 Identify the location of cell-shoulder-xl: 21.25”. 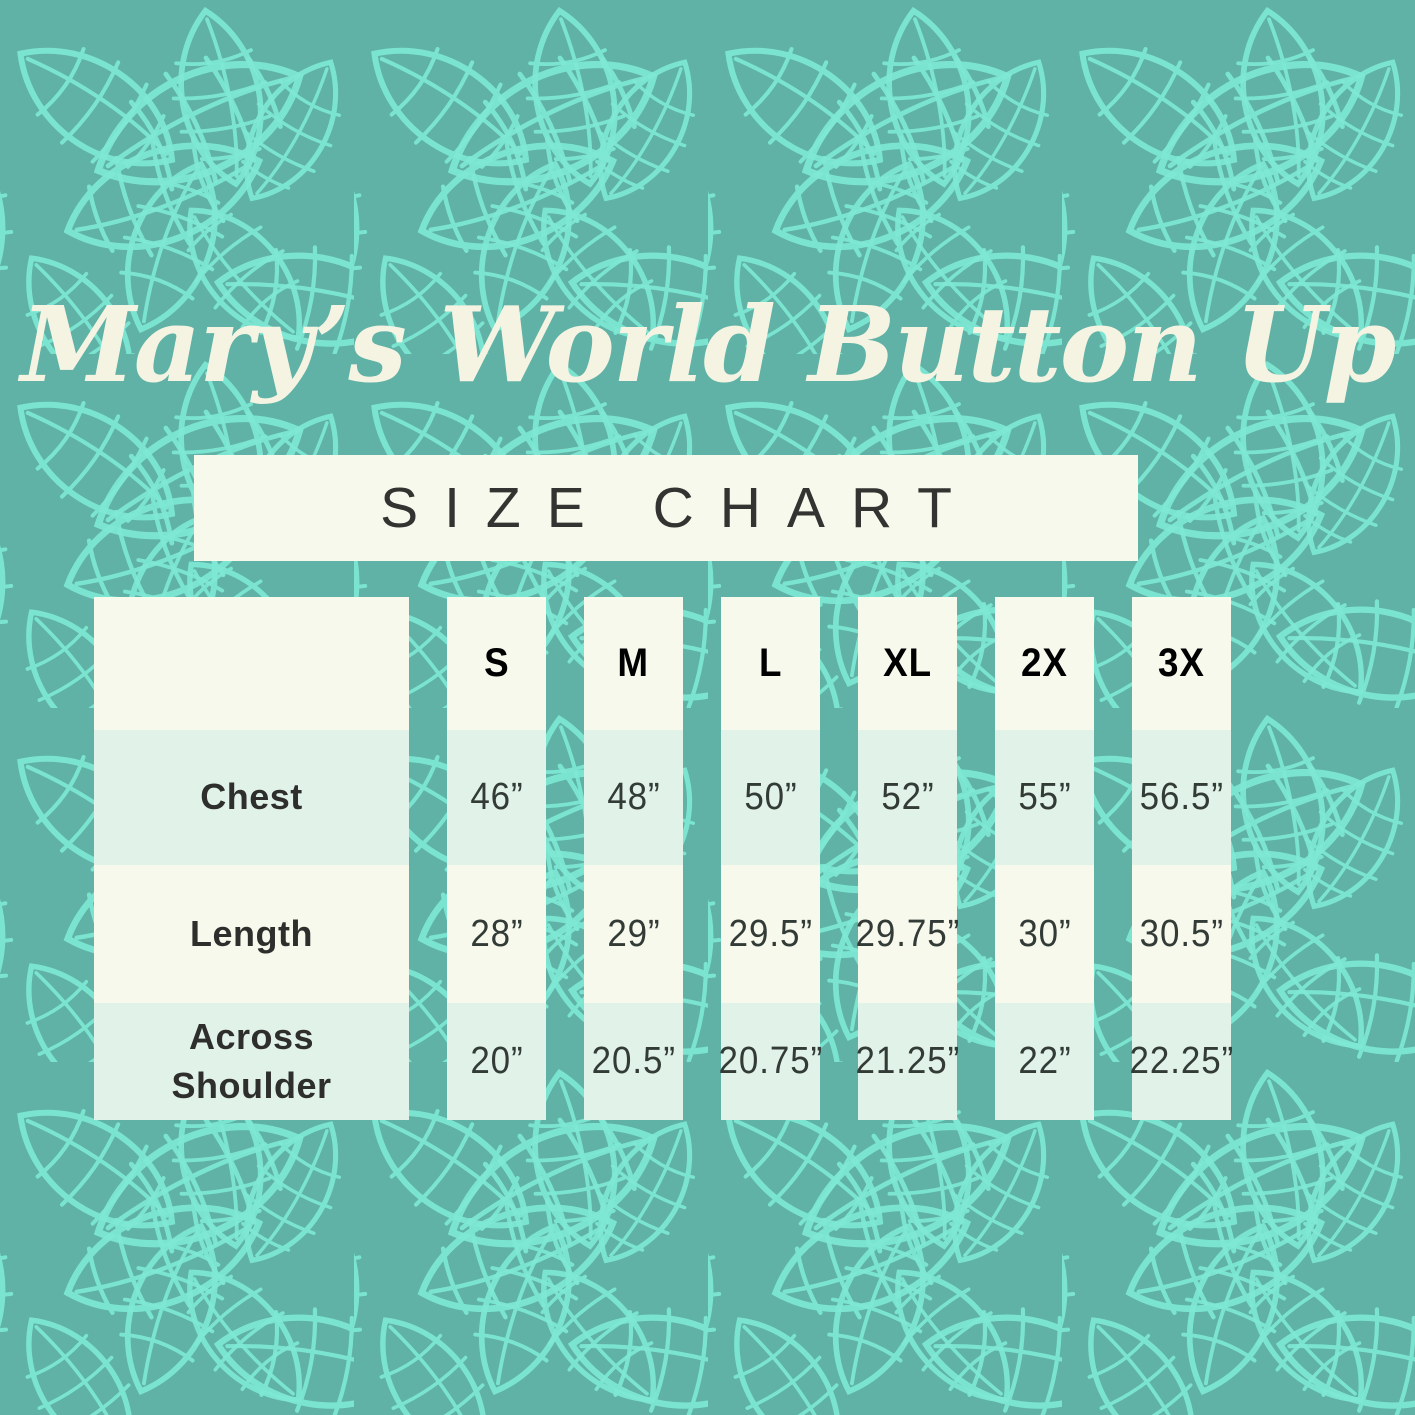
(907, 1061).